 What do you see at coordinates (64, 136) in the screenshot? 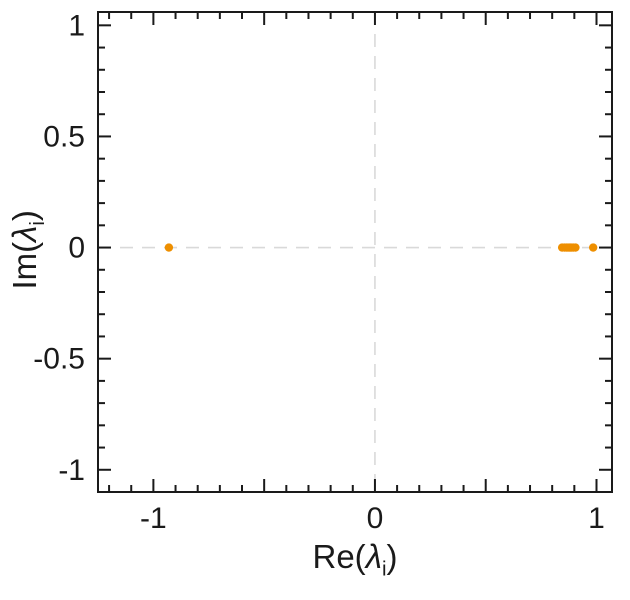
I see `y-tick-label: 0.5` at bounding box center [64, 136].